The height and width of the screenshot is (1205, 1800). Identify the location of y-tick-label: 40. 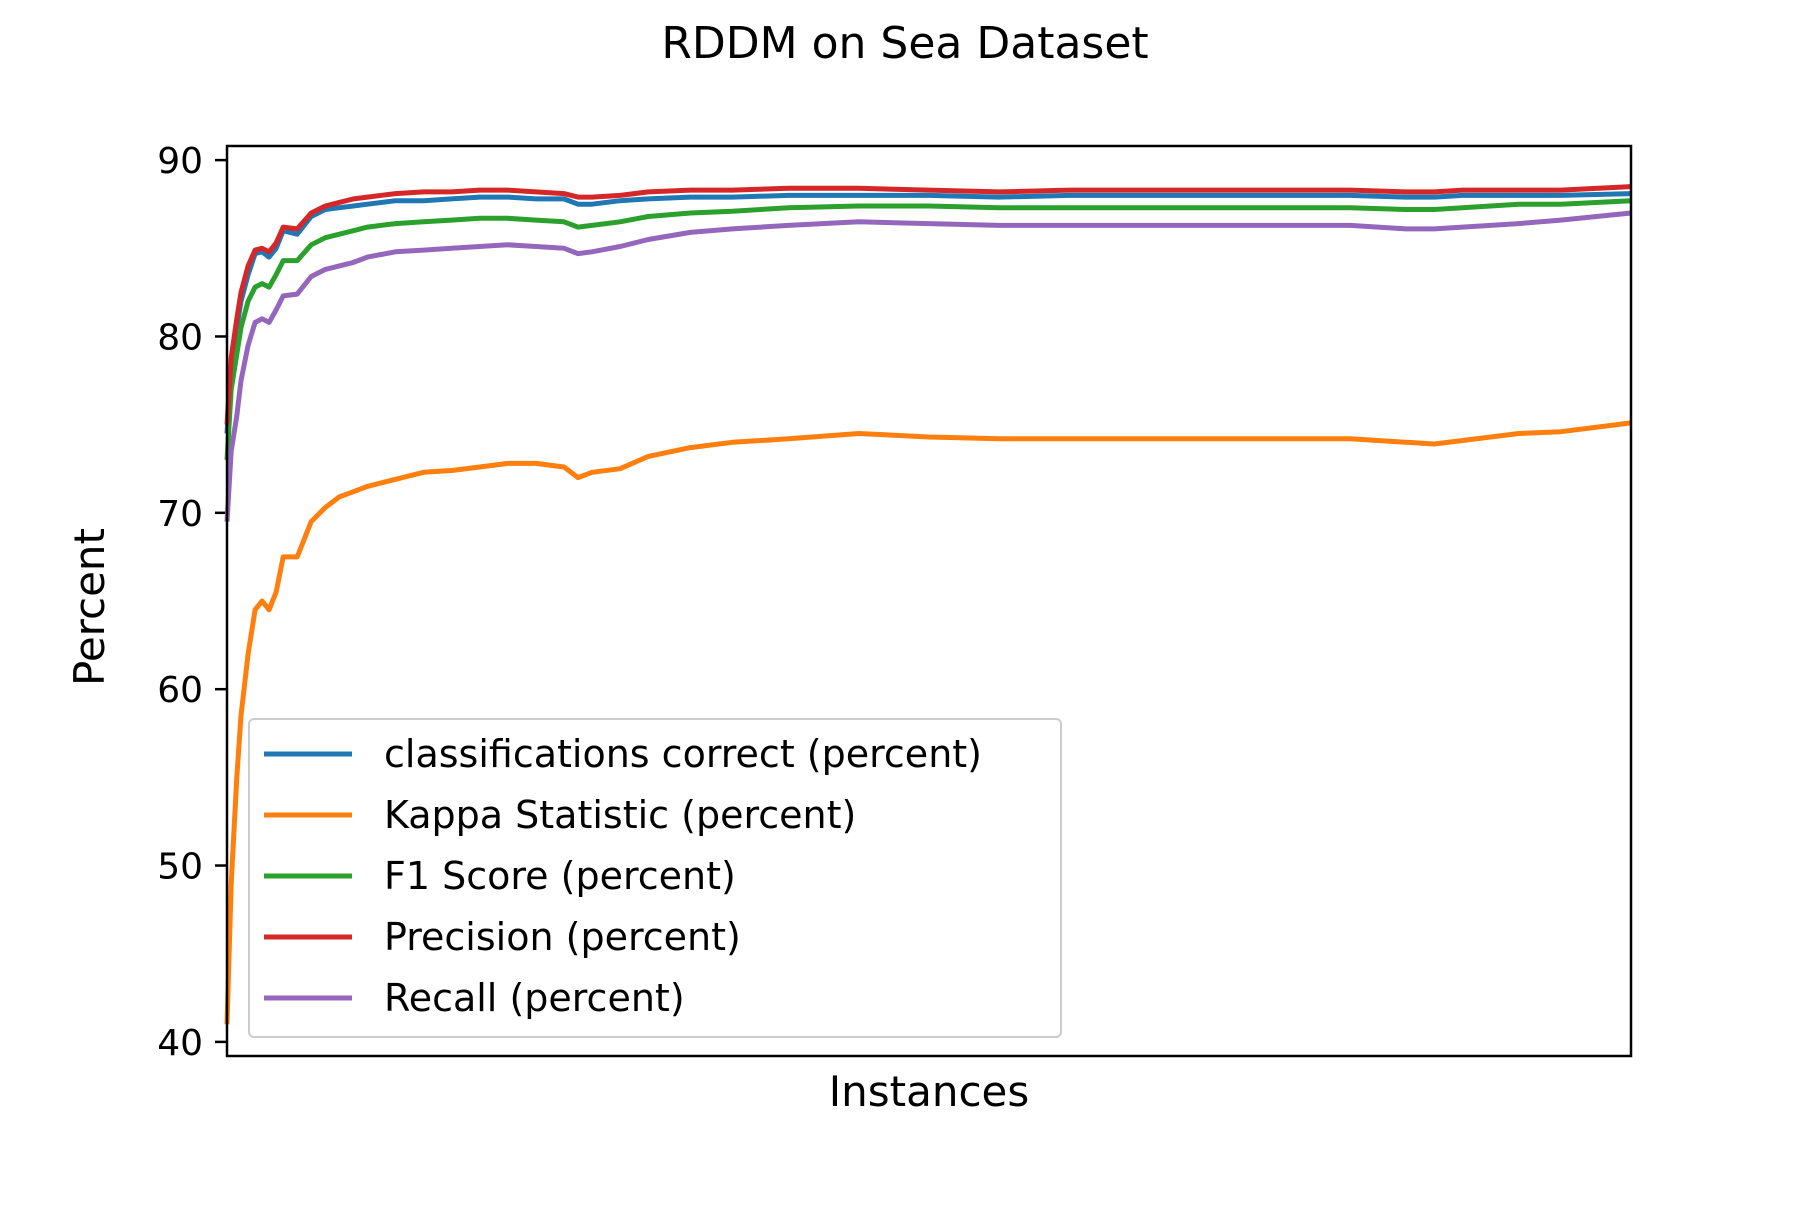
(180, 1043).